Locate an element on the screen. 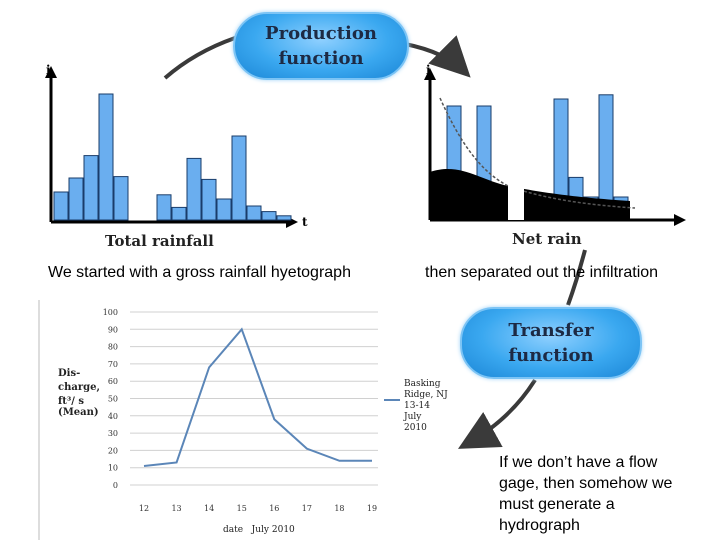  y-tick-label: 80 is located at coordinates (113, 347).